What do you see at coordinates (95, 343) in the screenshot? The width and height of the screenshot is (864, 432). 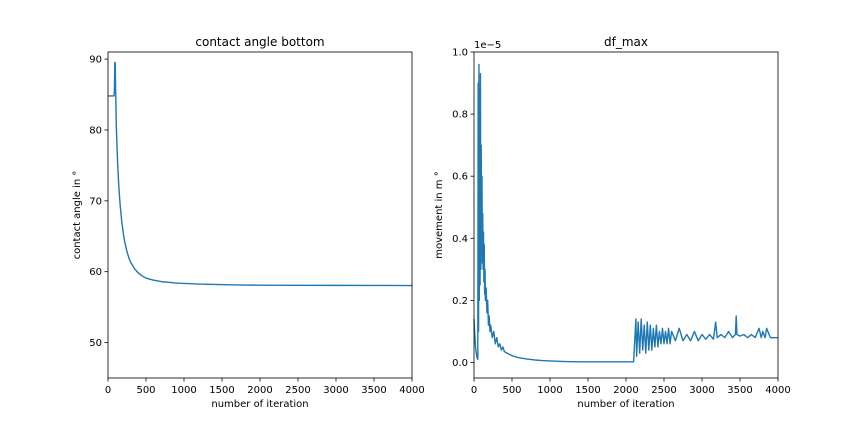 I see `y-tick-label: 50` at bounding box center [95, 343].